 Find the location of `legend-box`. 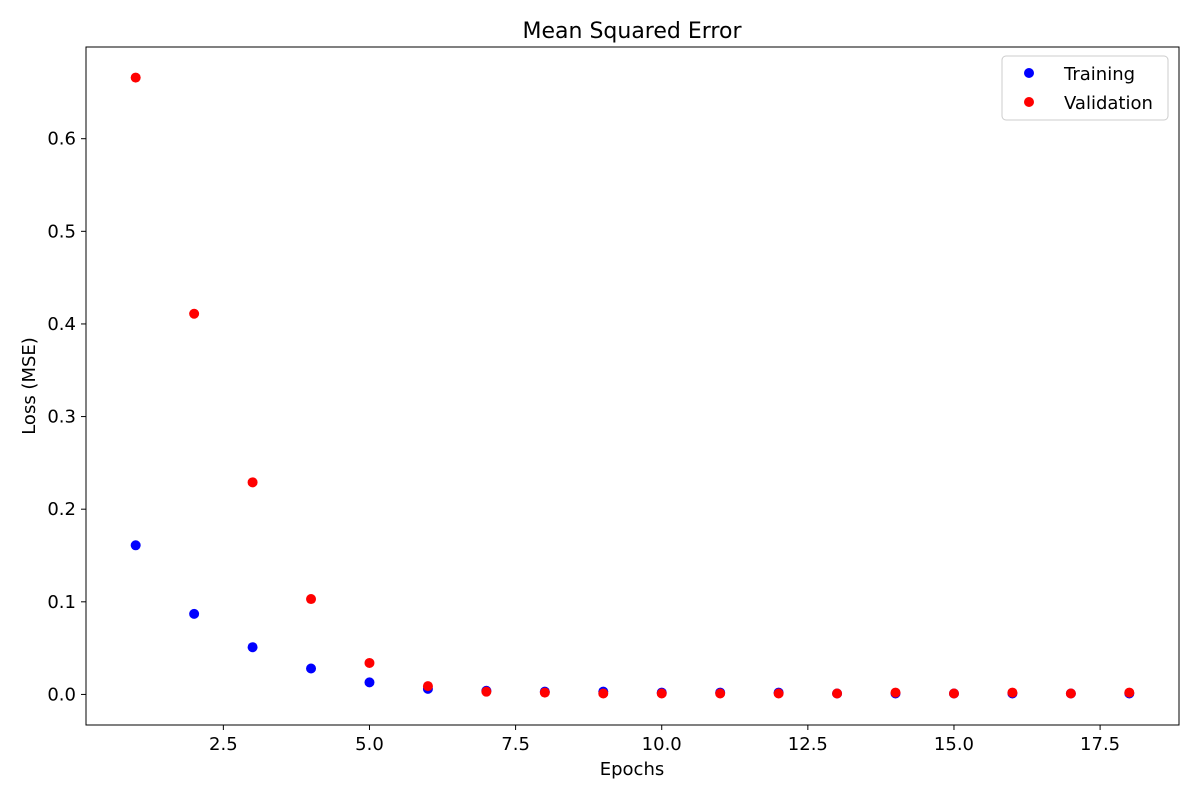

legend-box is located at coordinates (1085, 88).